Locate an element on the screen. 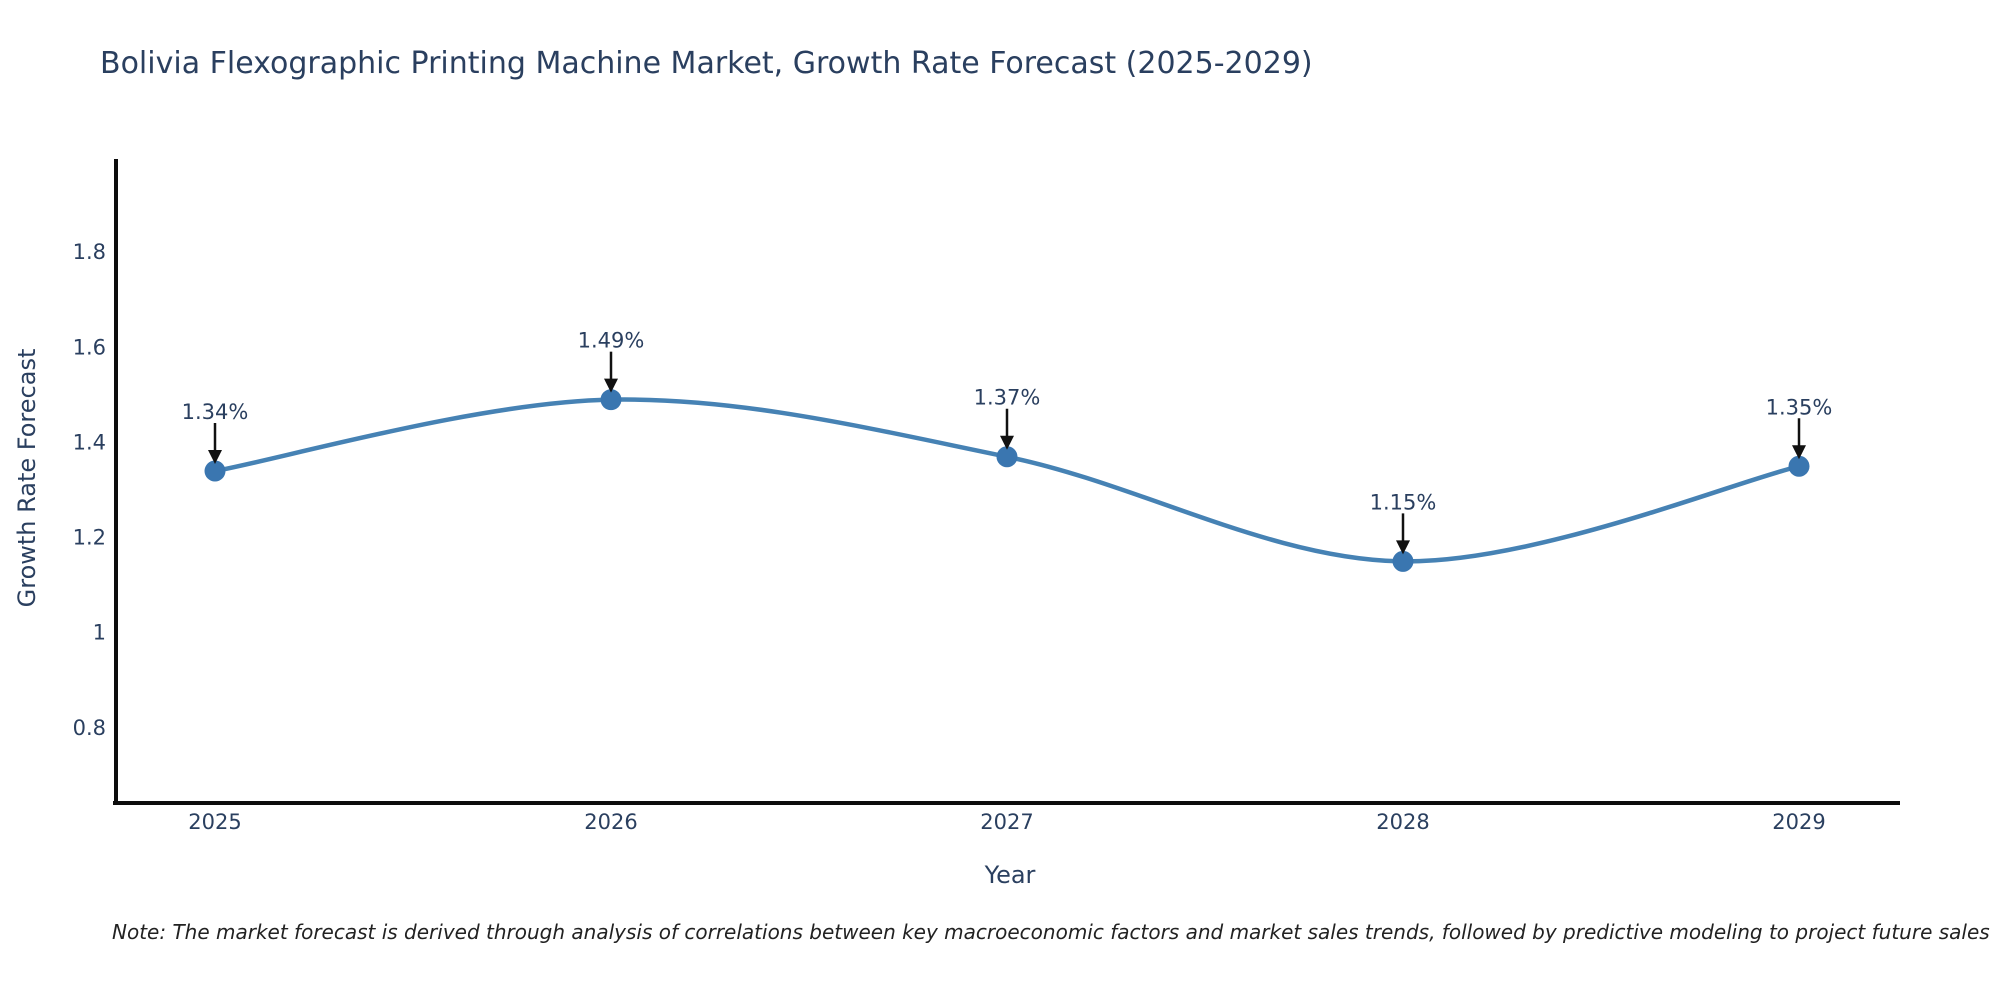 This screenshot has height=1000, width=2000. point-annotation: 1.15% is located at coordinates (1403, 502).